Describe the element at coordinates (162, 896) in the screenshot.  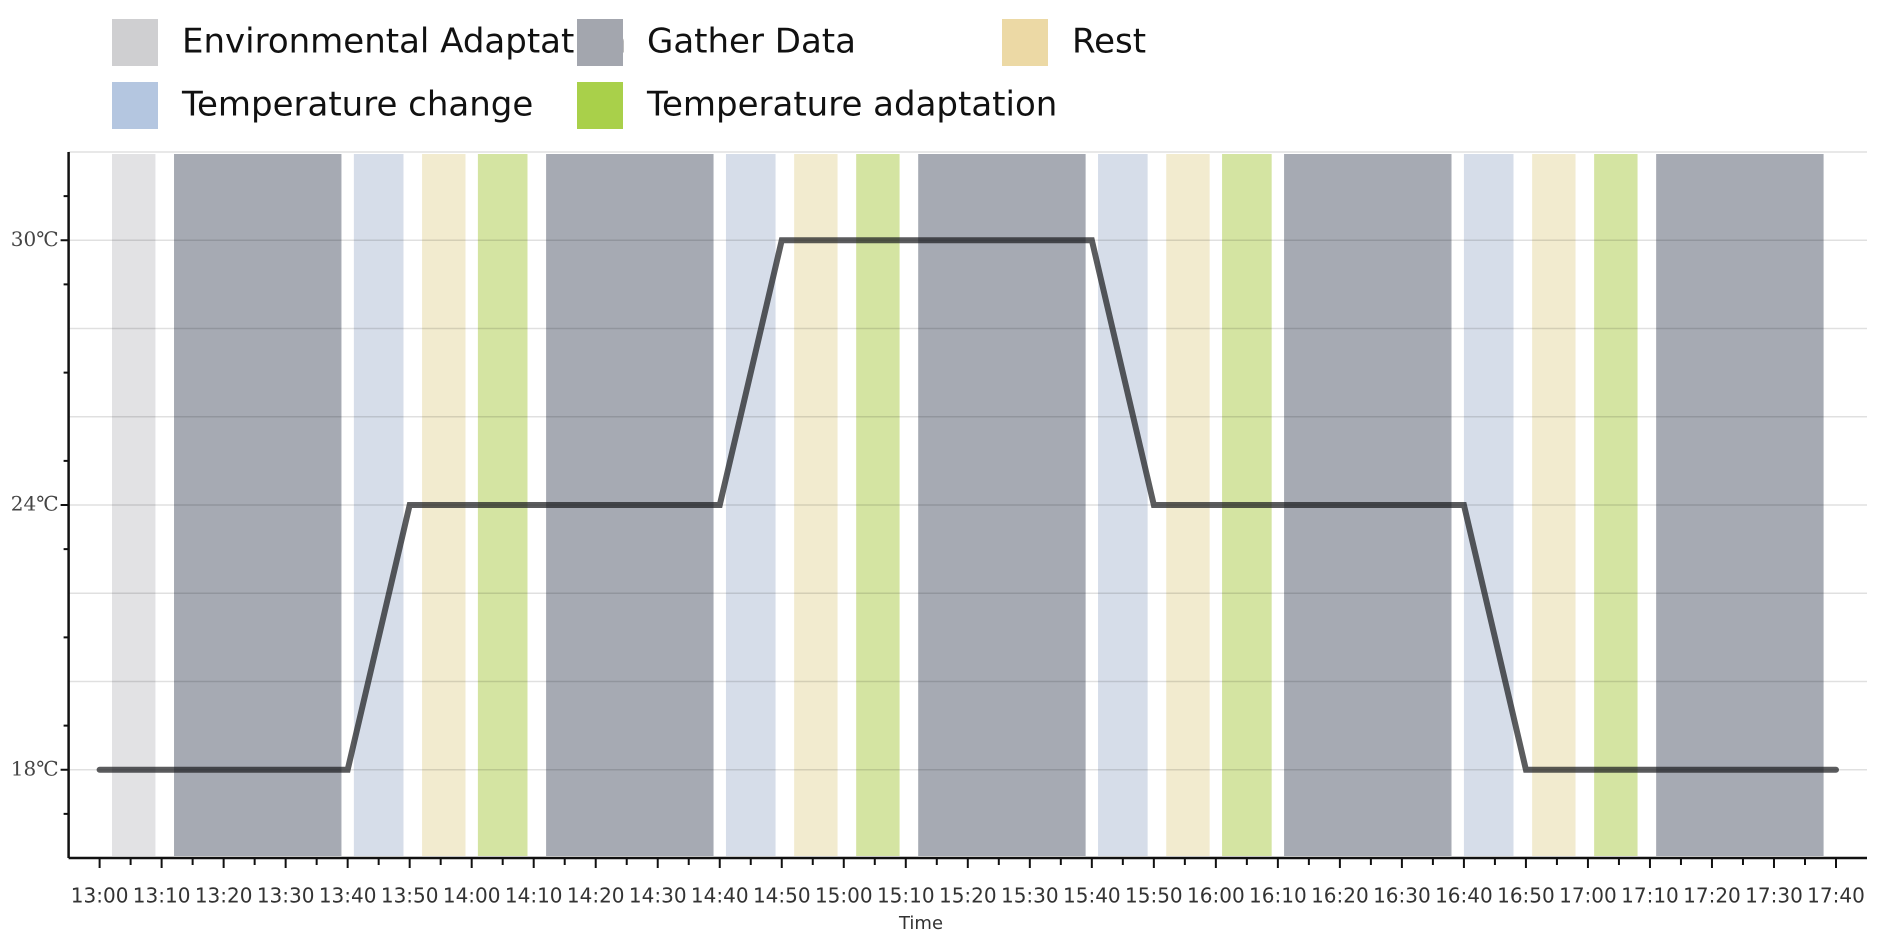
I see `x-tick-label: 13:10` at that location.